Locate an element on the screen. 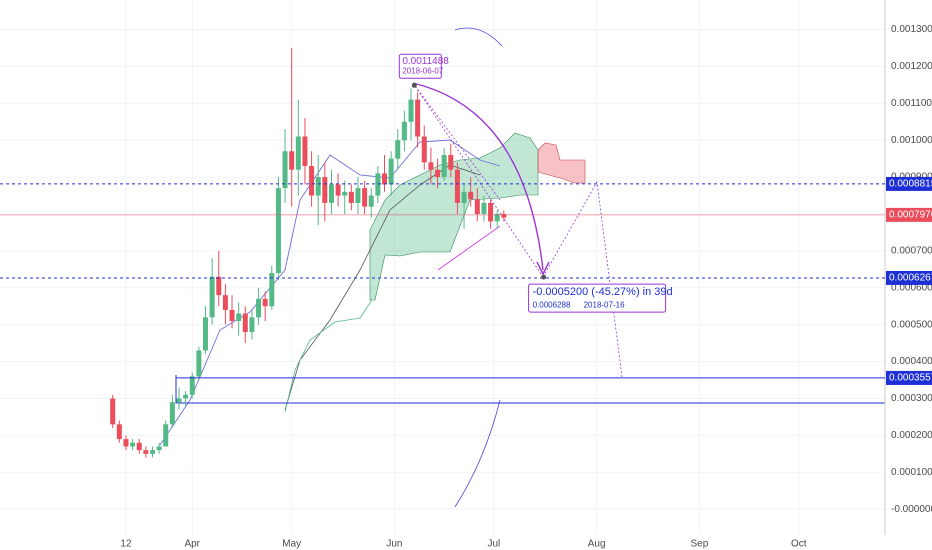  measure-value: 0.0006288 is located at coordinates (552, 304).